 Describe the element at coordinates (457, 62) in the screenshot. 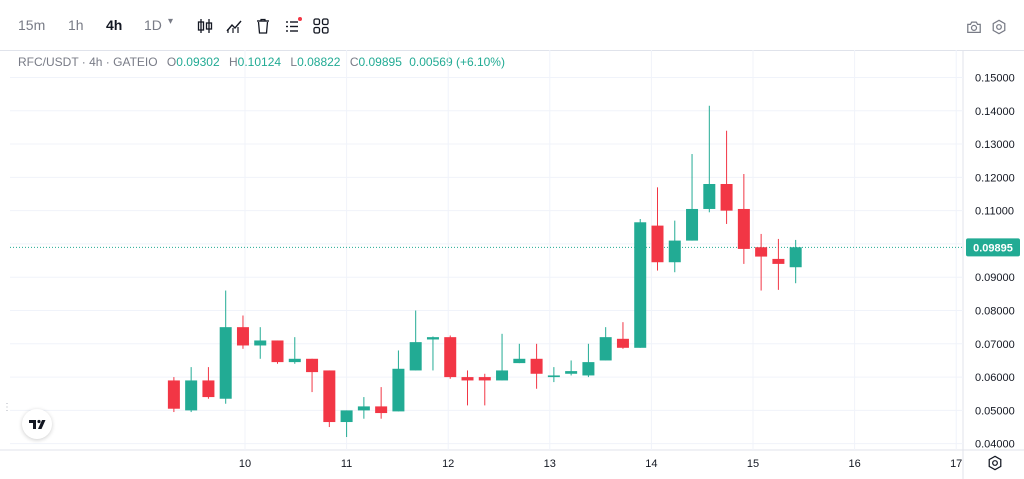

I see `change-value: 0.00569 (+6.10%)` at that location.